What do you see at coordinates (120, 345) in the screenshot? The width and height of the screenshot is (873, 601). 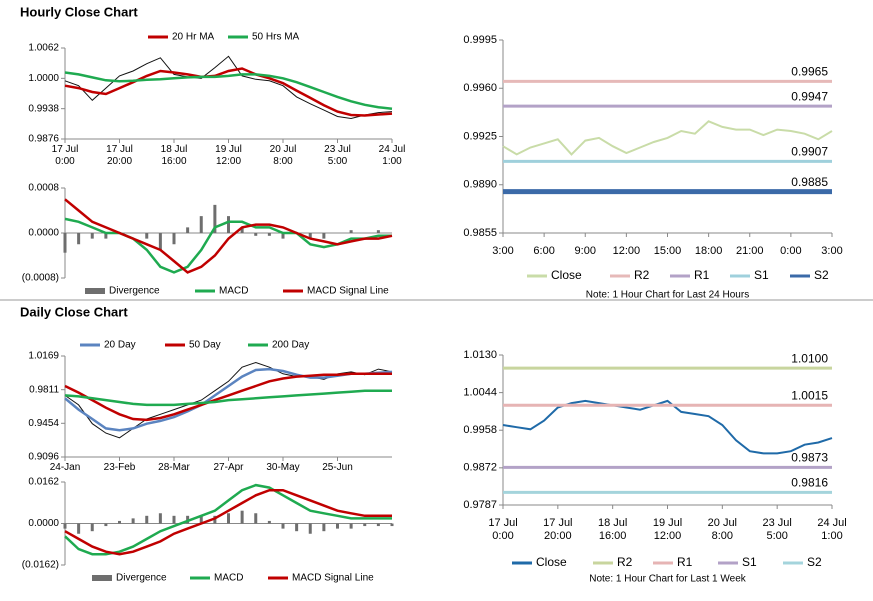 I see `legend-label: 20 Day` at bounding box center [120, 345].